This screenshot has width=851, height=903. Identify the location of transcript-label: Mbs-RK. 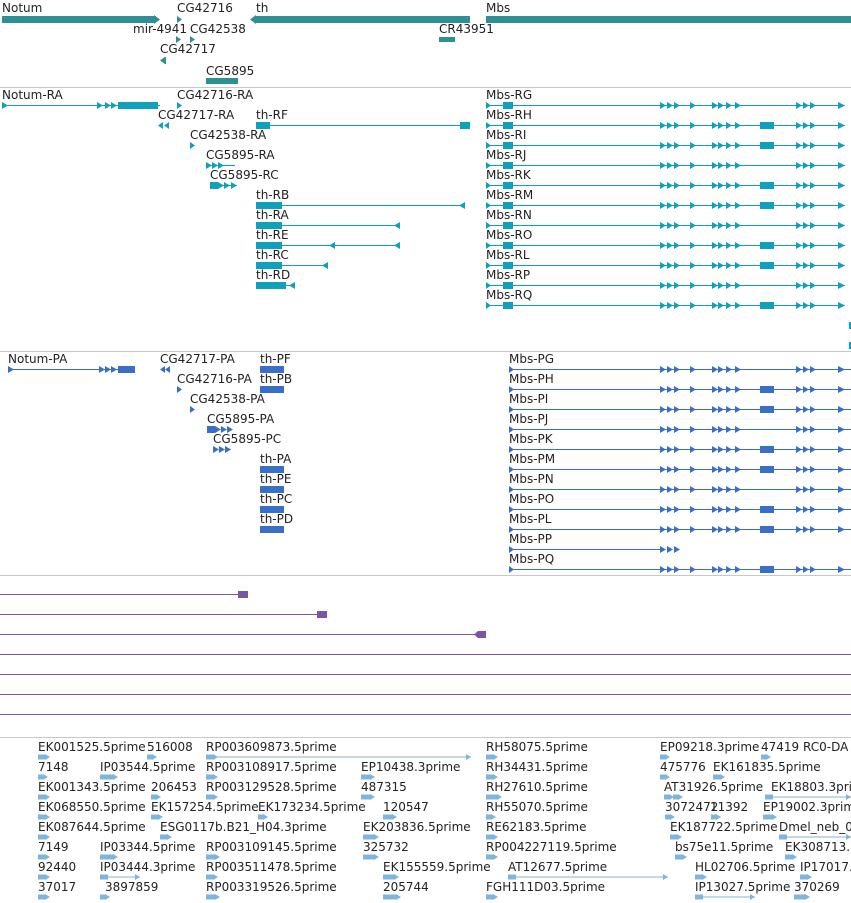
(509, 175).